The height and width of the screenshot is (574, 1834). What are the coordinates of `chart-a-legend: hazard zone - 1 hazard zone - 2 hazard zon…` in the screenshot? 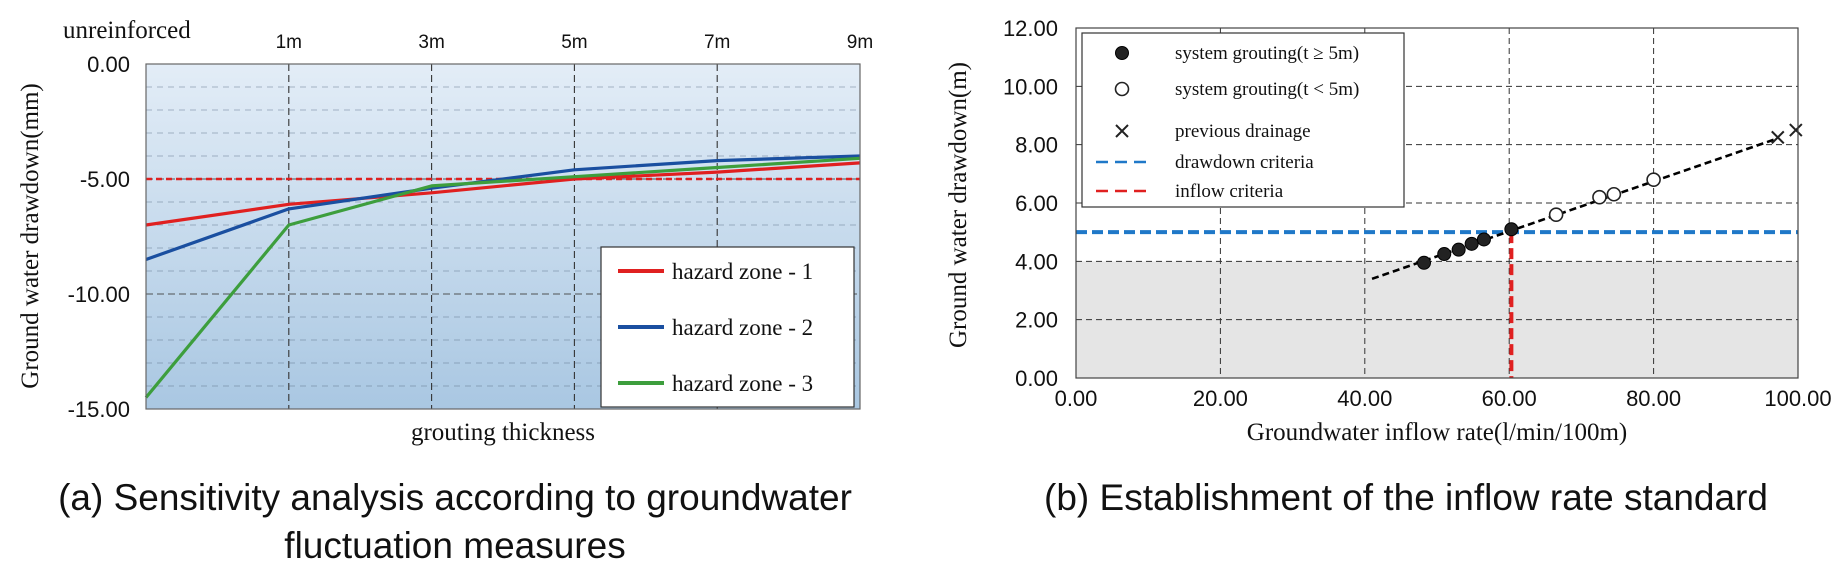 It's located at (727, 327).